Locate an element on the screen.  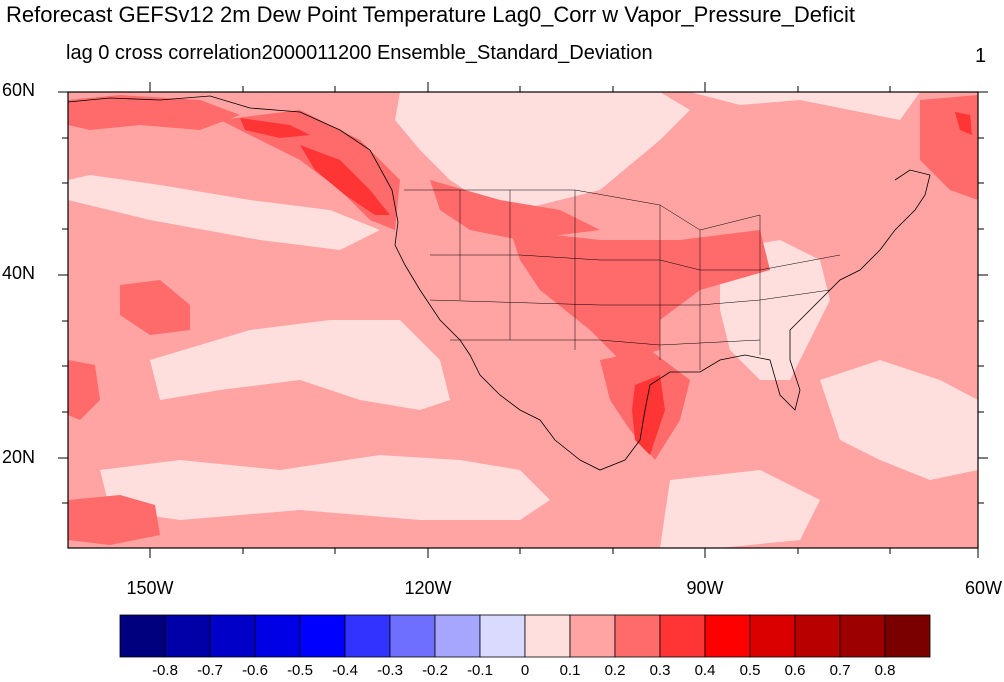
colorbar-tick-label: -0.4 is located at coordinates (345, 670).